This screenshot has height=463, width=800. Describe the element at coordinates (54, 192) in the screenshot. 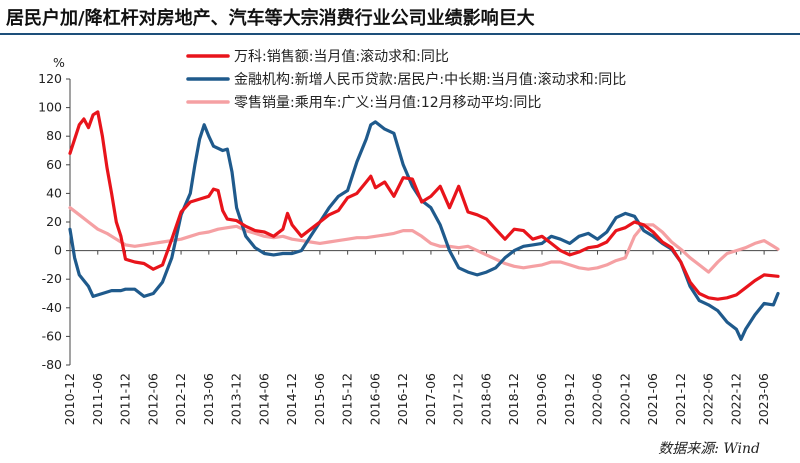

I see `y-tick-label: 40` at that location.